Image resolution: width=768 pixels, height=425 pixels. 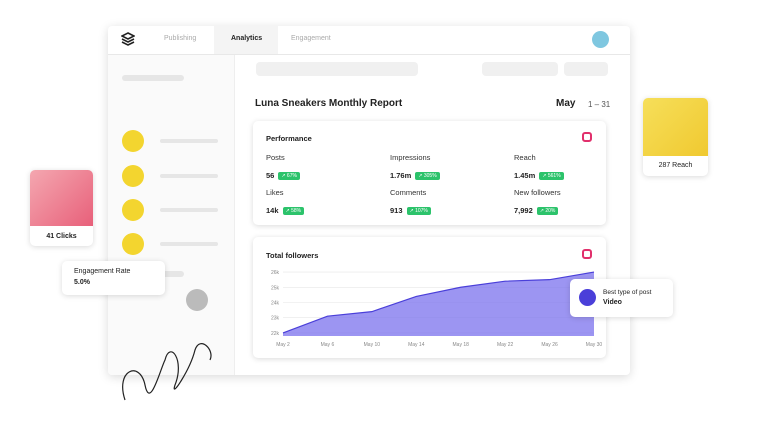 I want to click on y-tick-label: 22k, so click(x=275, y=334).